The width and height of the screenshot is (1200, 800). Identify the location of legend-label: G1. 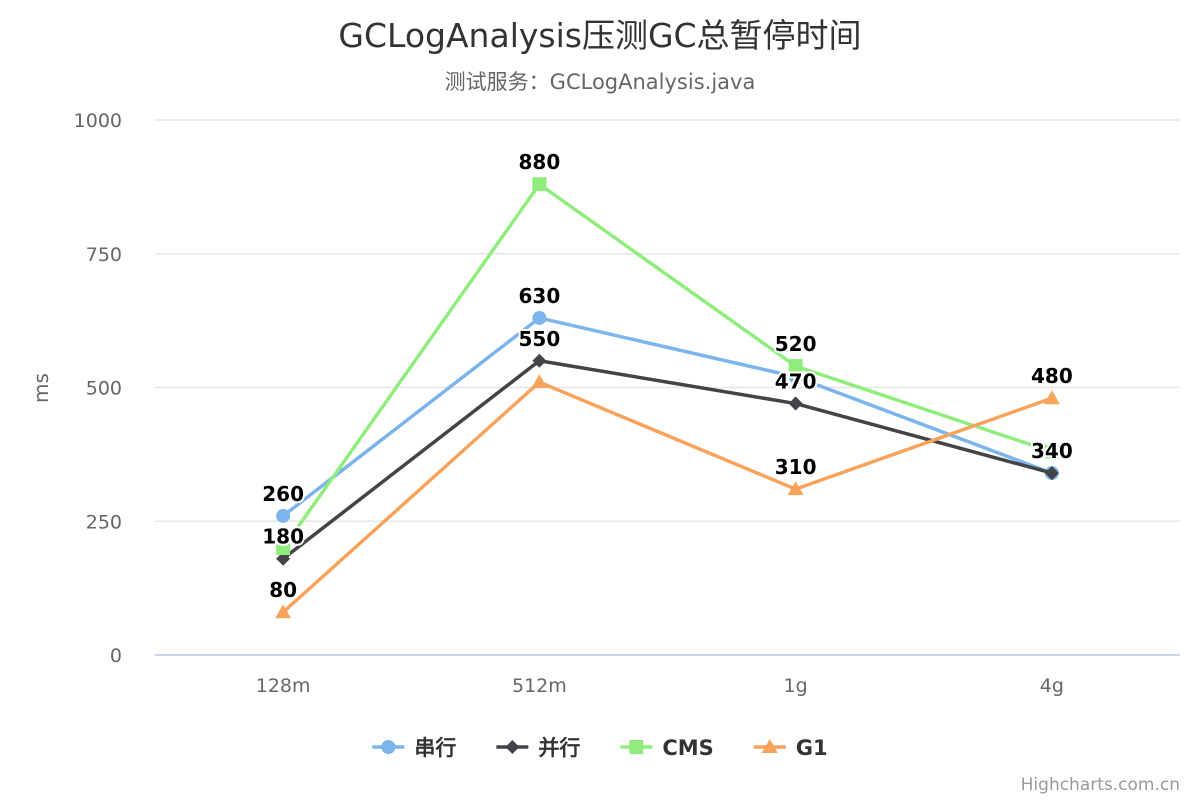
(812, 748).